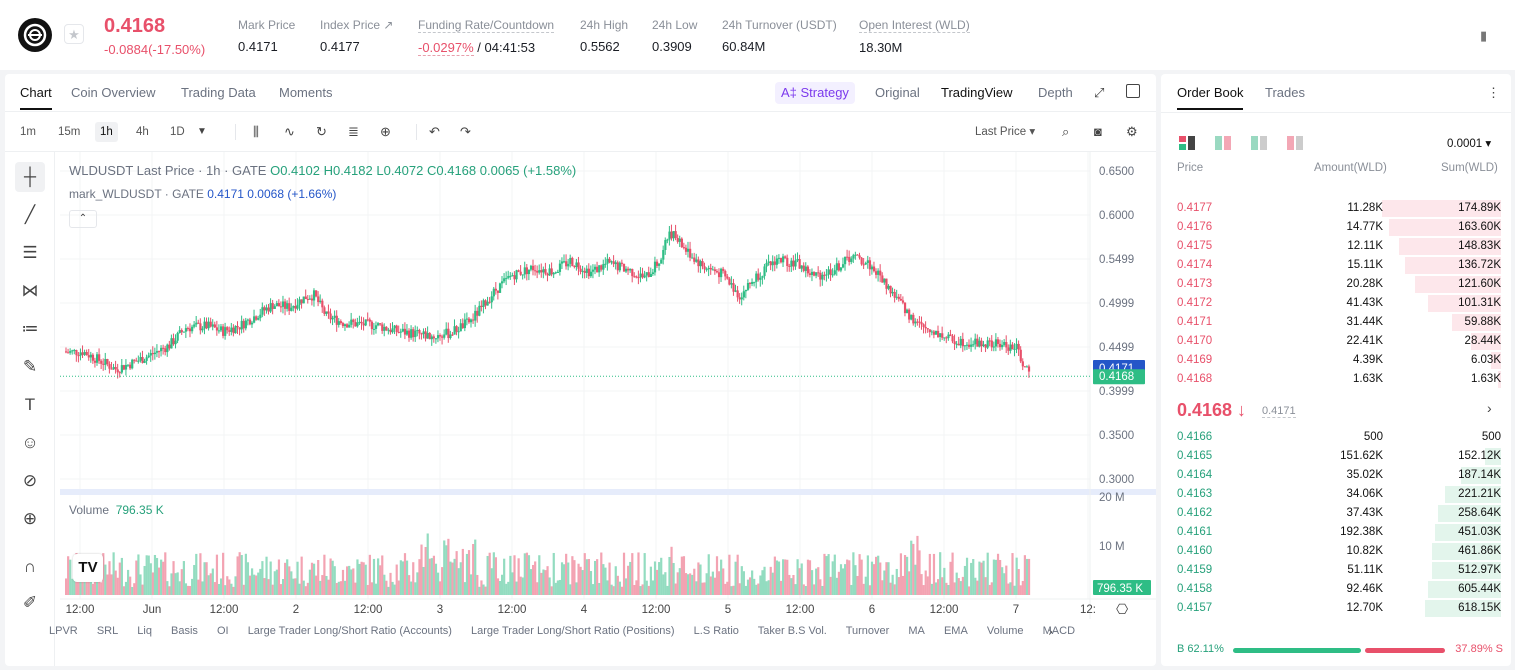 The width and height of the screenshot is (1515, 670). Describe the element at coordinates (1059, 631) in the screenshot. I see `indicator-macd: MACD` at that location.